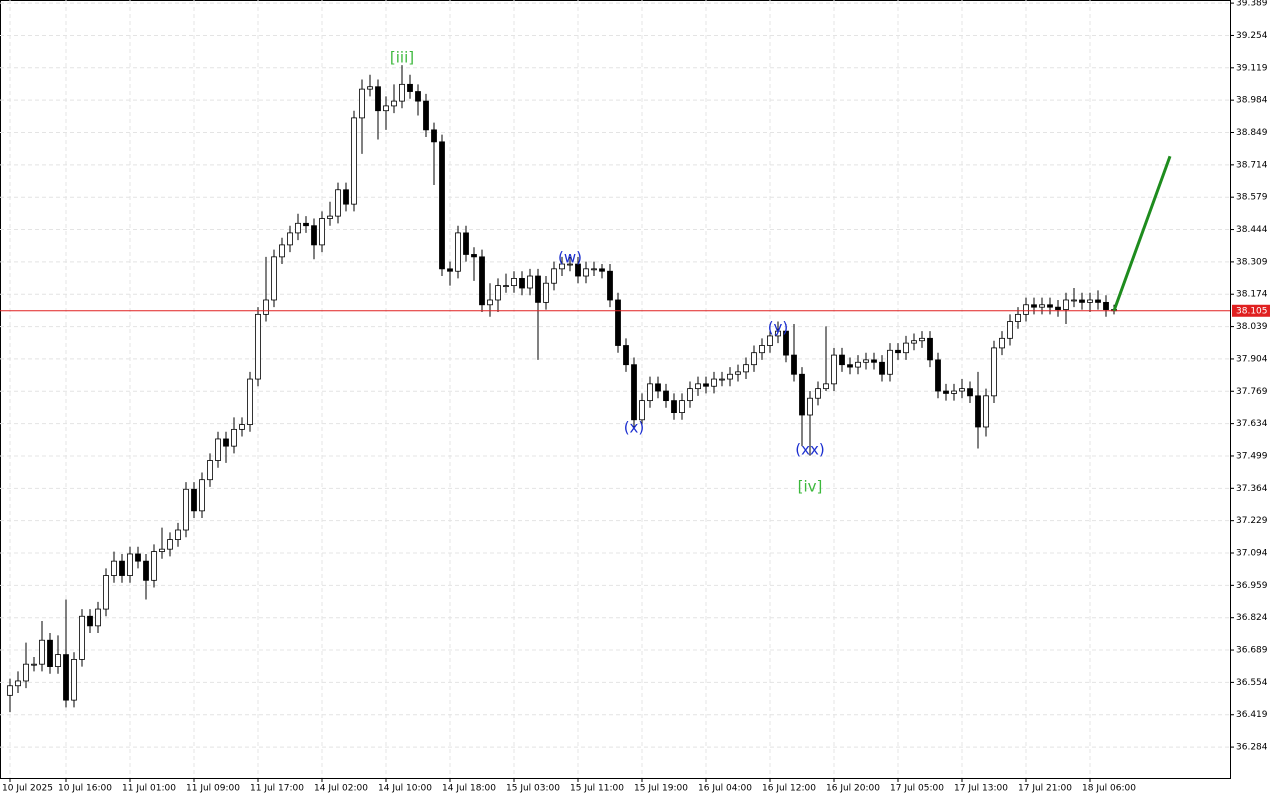  What do you see at coordinates (27, 789) in the screenshot?
I see `x-tick-label: 10 Jul 2025` at bounding box center [27, 789].